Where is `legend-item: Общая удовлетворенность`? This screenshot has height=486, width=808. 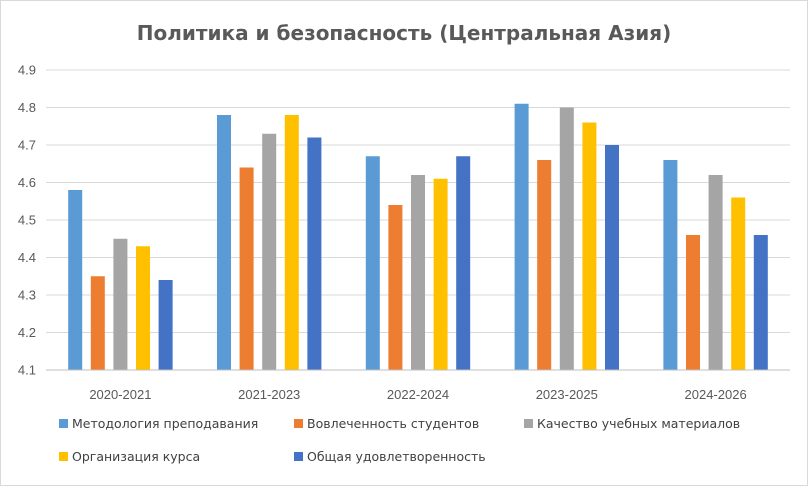 legend-item: Общая удовлетворенность is located at coordinates (390, 456).